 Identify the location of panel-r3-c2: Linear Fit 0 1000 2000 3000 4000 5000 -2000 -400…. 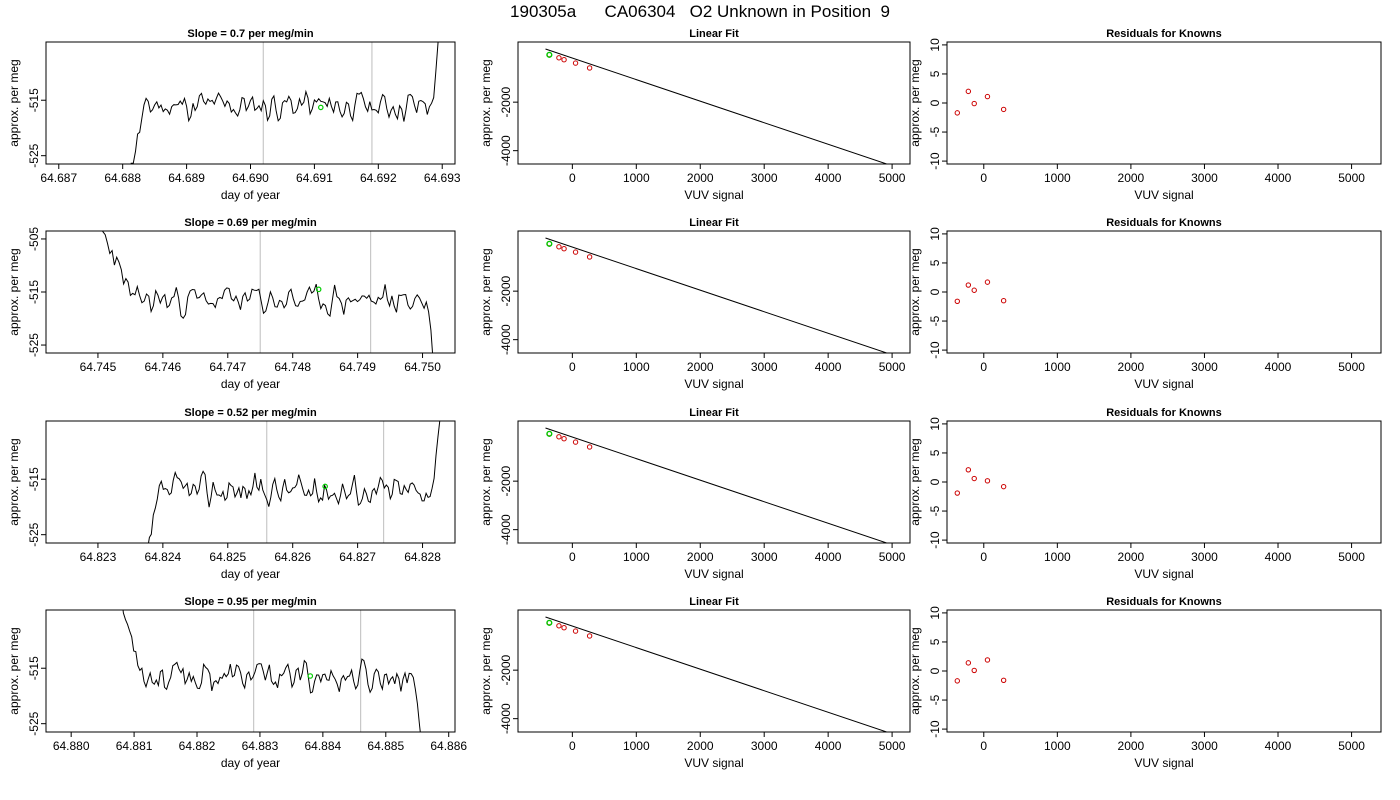
(695, 494).